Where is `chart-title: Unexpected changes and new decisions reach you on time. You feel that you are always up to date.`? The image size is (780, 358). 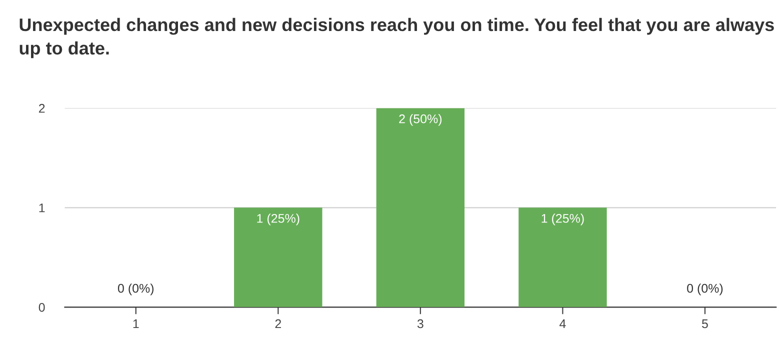
chart-title: Unexpected changes and new decisions reach you on time. You feel that you are always up to date. is located at coordinates (397, 38).